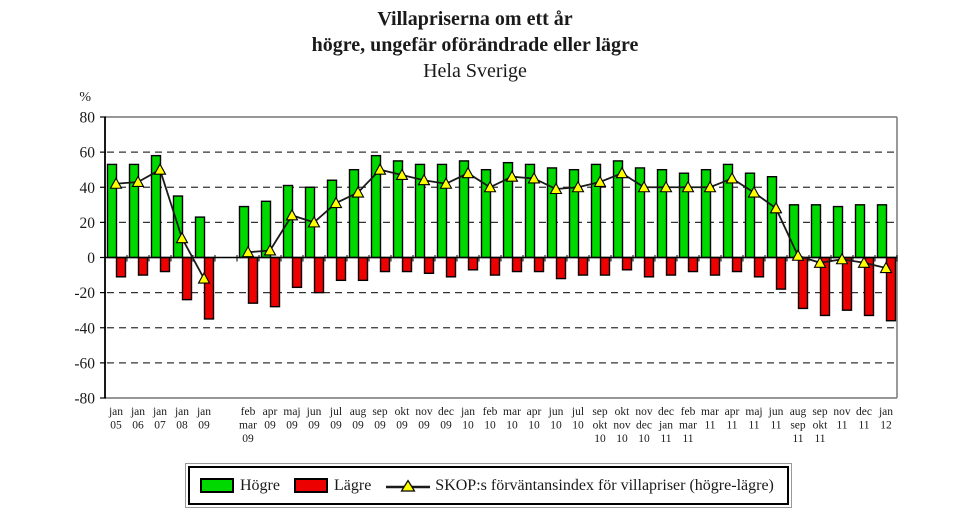  Describe the element at coordinates (90, 249) in the screenshot. I see `y-axis: 80 60 40 20 0 -20 -40 -60 -80%` at that location.